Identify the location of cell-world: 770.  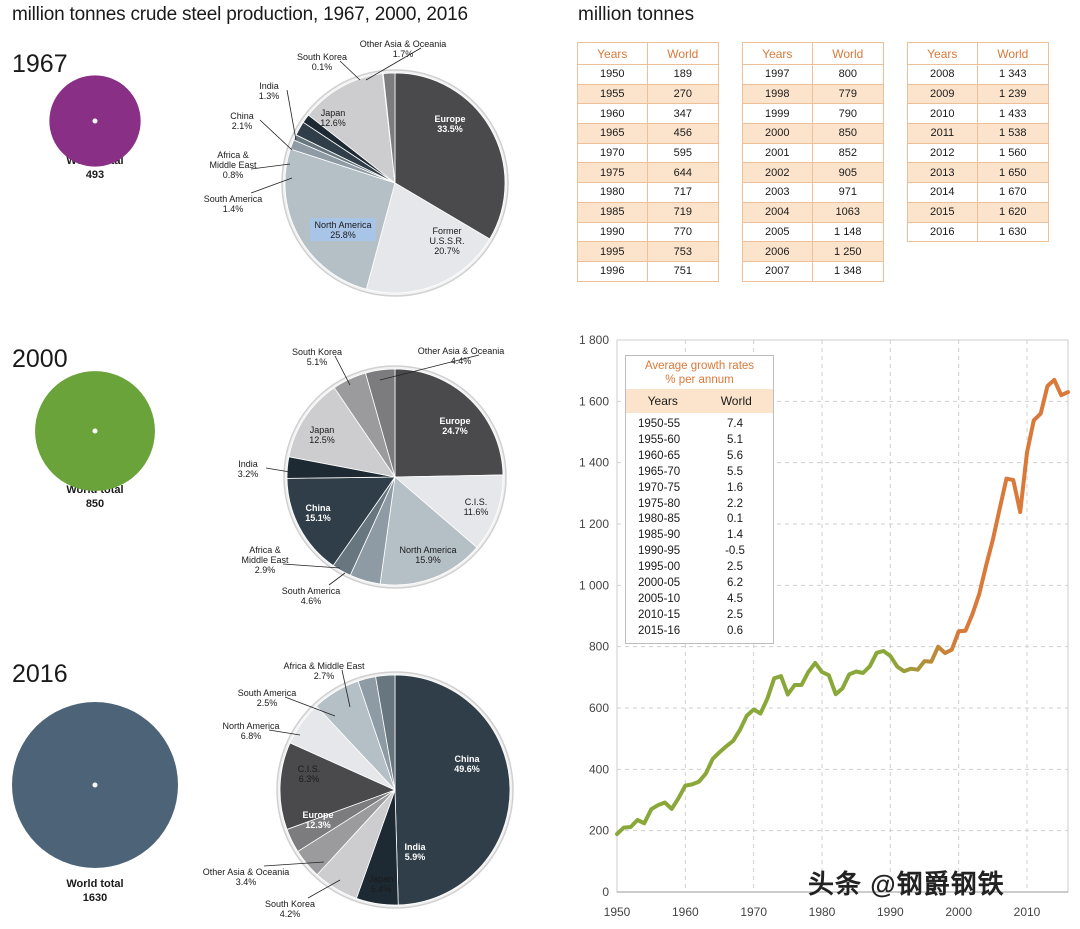
(683, 232).